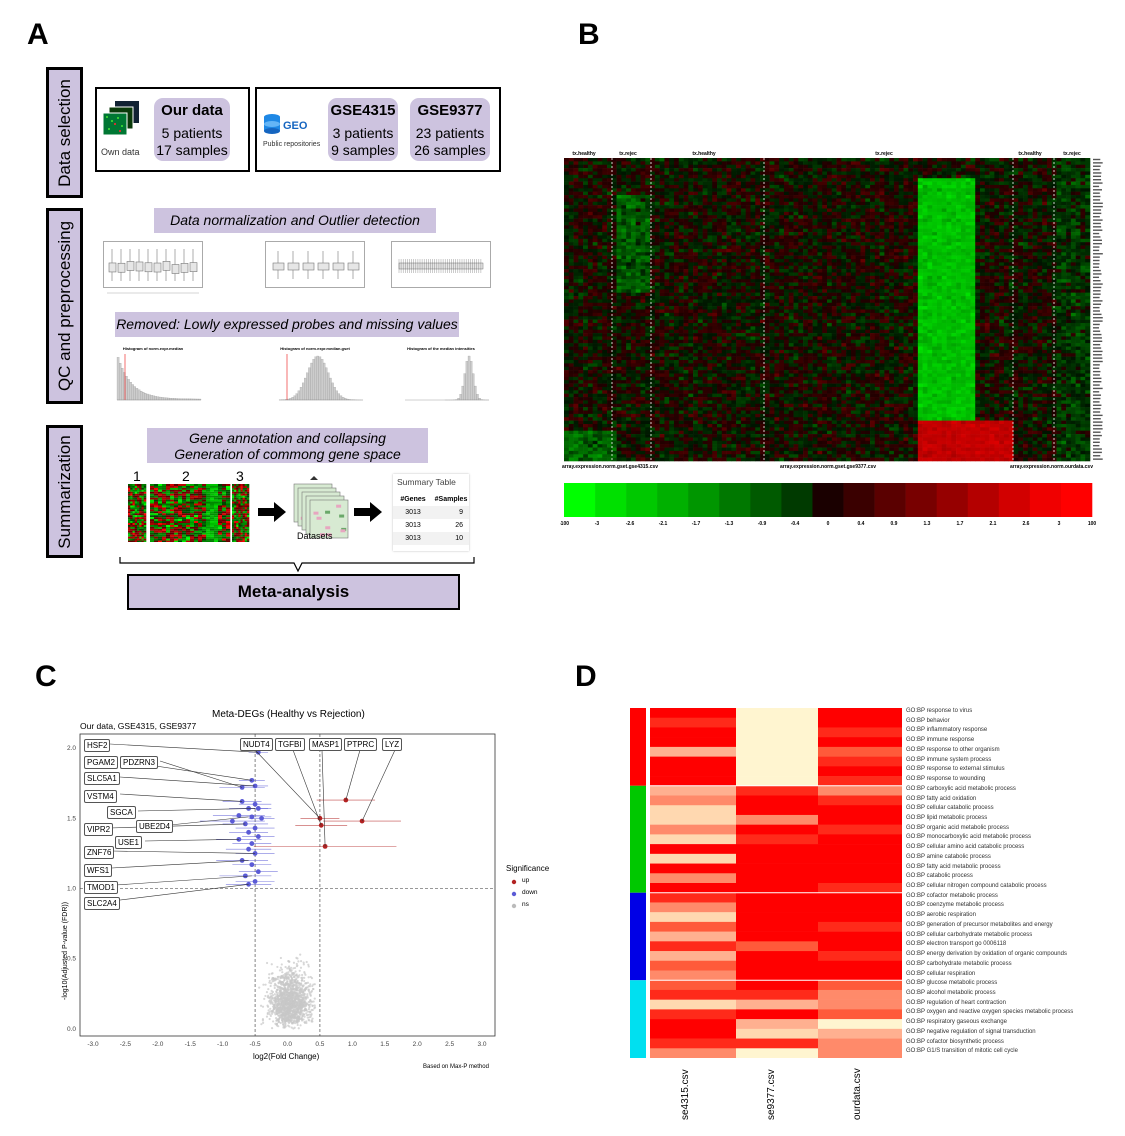  Describe the element at coordinates (192, 110) in the screenshot. I see `our-data-title: Our data` at that location.